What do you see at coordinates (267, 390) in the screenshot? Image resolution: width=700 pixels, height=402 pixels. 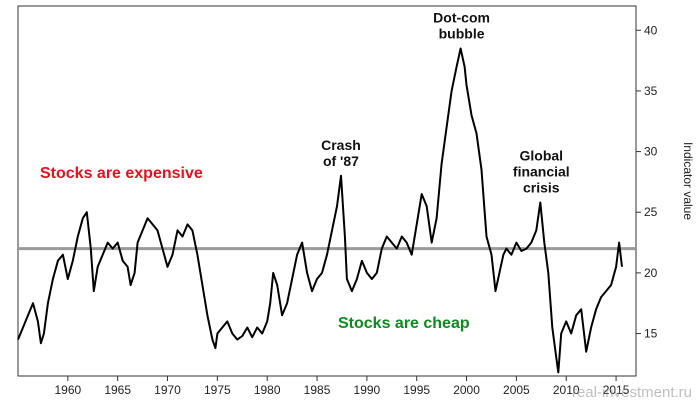 I see `x-tick-label: 1980` at bounding box center [267, 390].